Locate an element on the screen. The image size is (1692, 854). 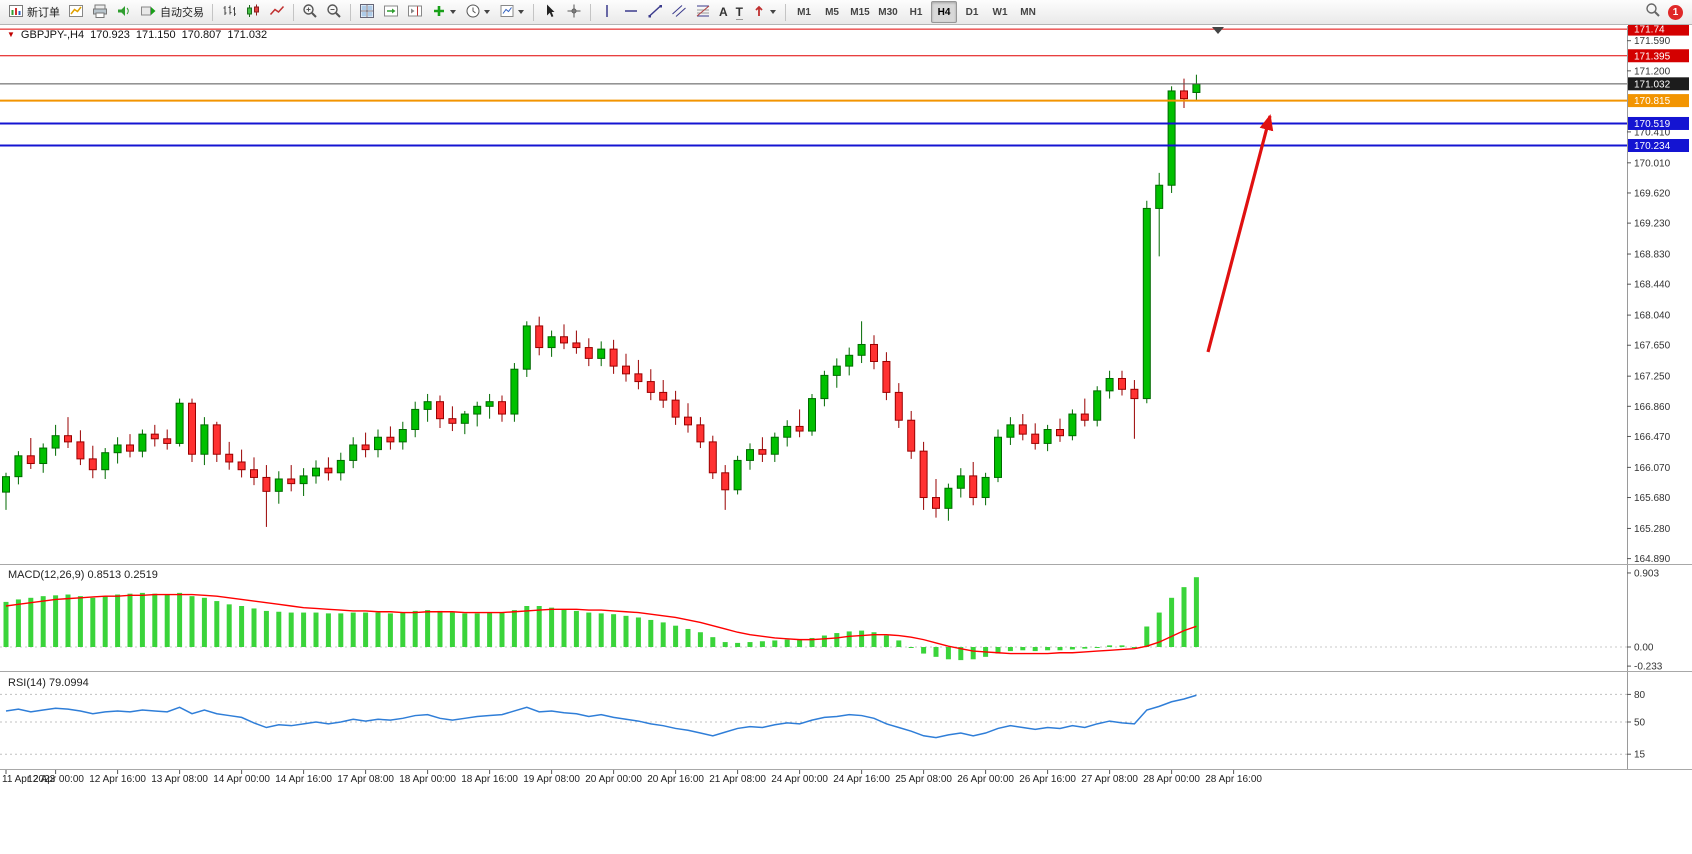
candlestick-chart-button is located at coordinates (253, 12).